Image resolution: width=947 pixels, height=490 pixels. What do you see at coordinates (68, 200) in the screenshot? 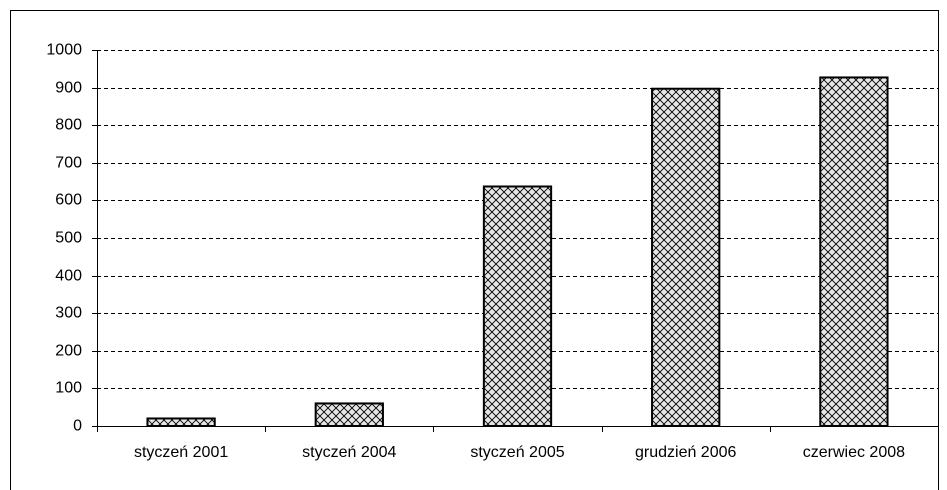
I see `y-tick-label: 600` at bounding box center [68, 200].